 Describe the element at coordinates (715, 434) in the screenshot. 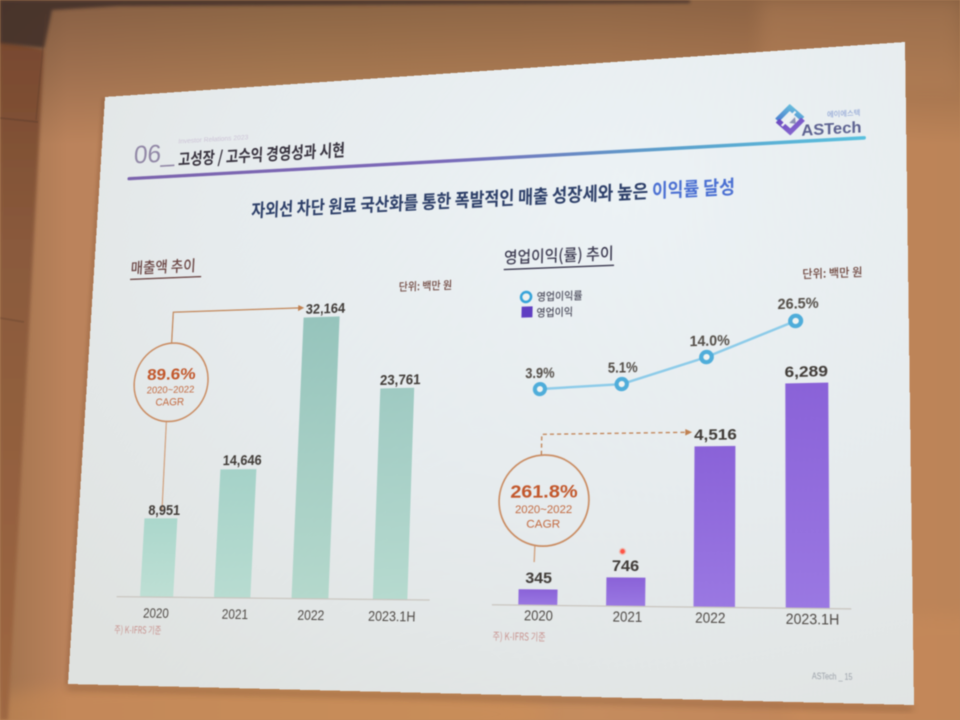

I see `svg-text: 4,516` at that location.